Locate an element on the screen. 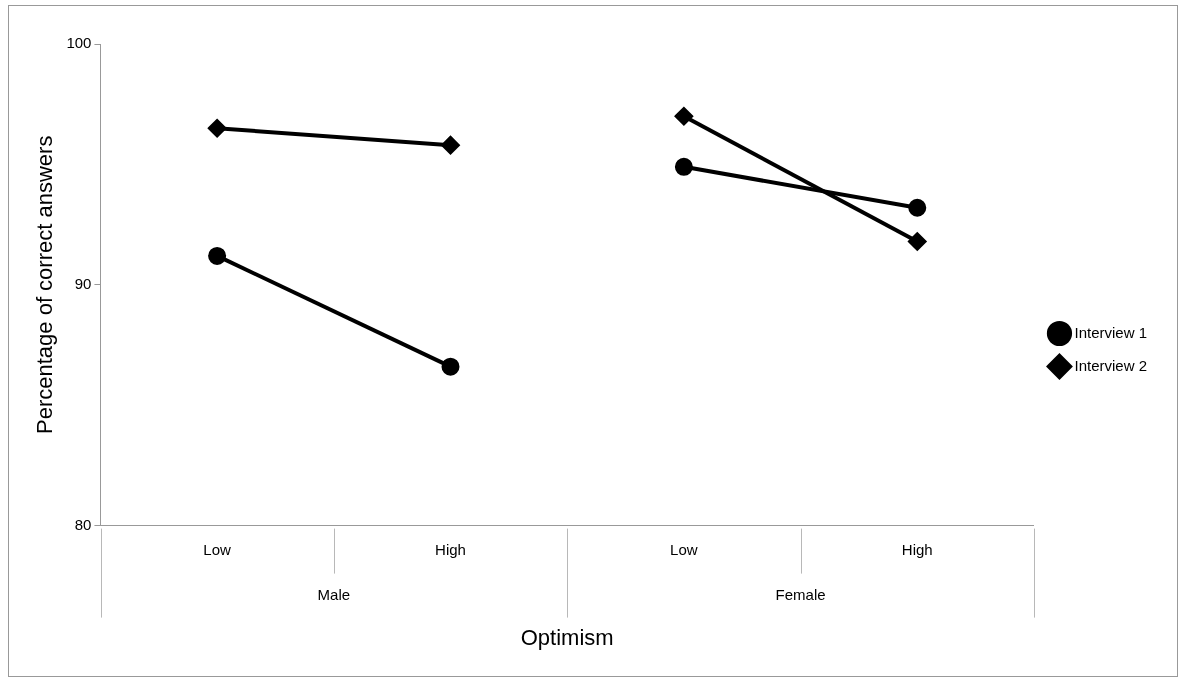  y-tick-label: 100 is located at coordinates (79, 43).